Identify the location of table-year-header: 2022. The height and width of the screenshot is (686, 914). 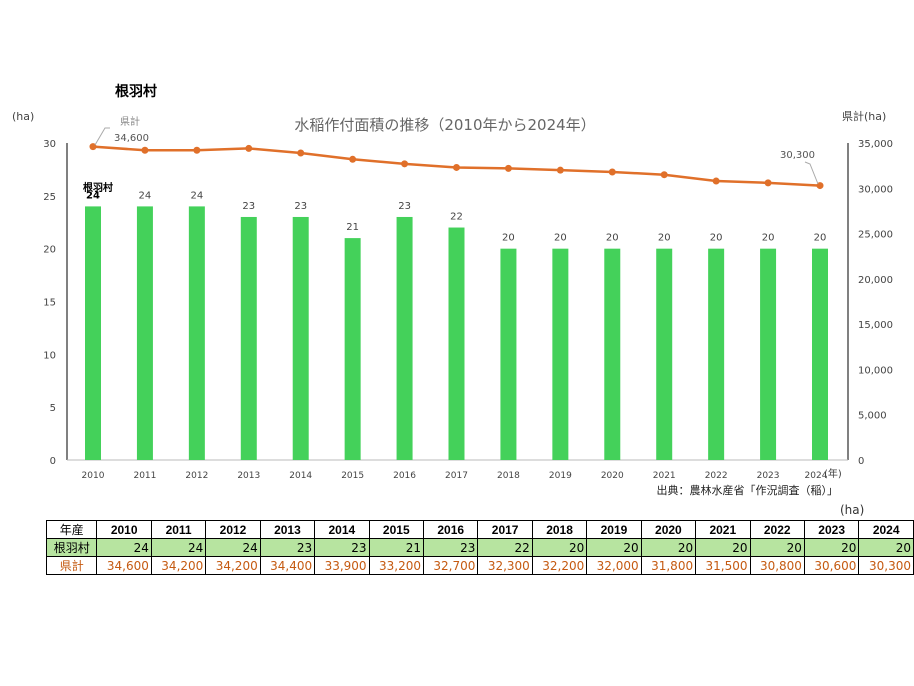
(777, 529).